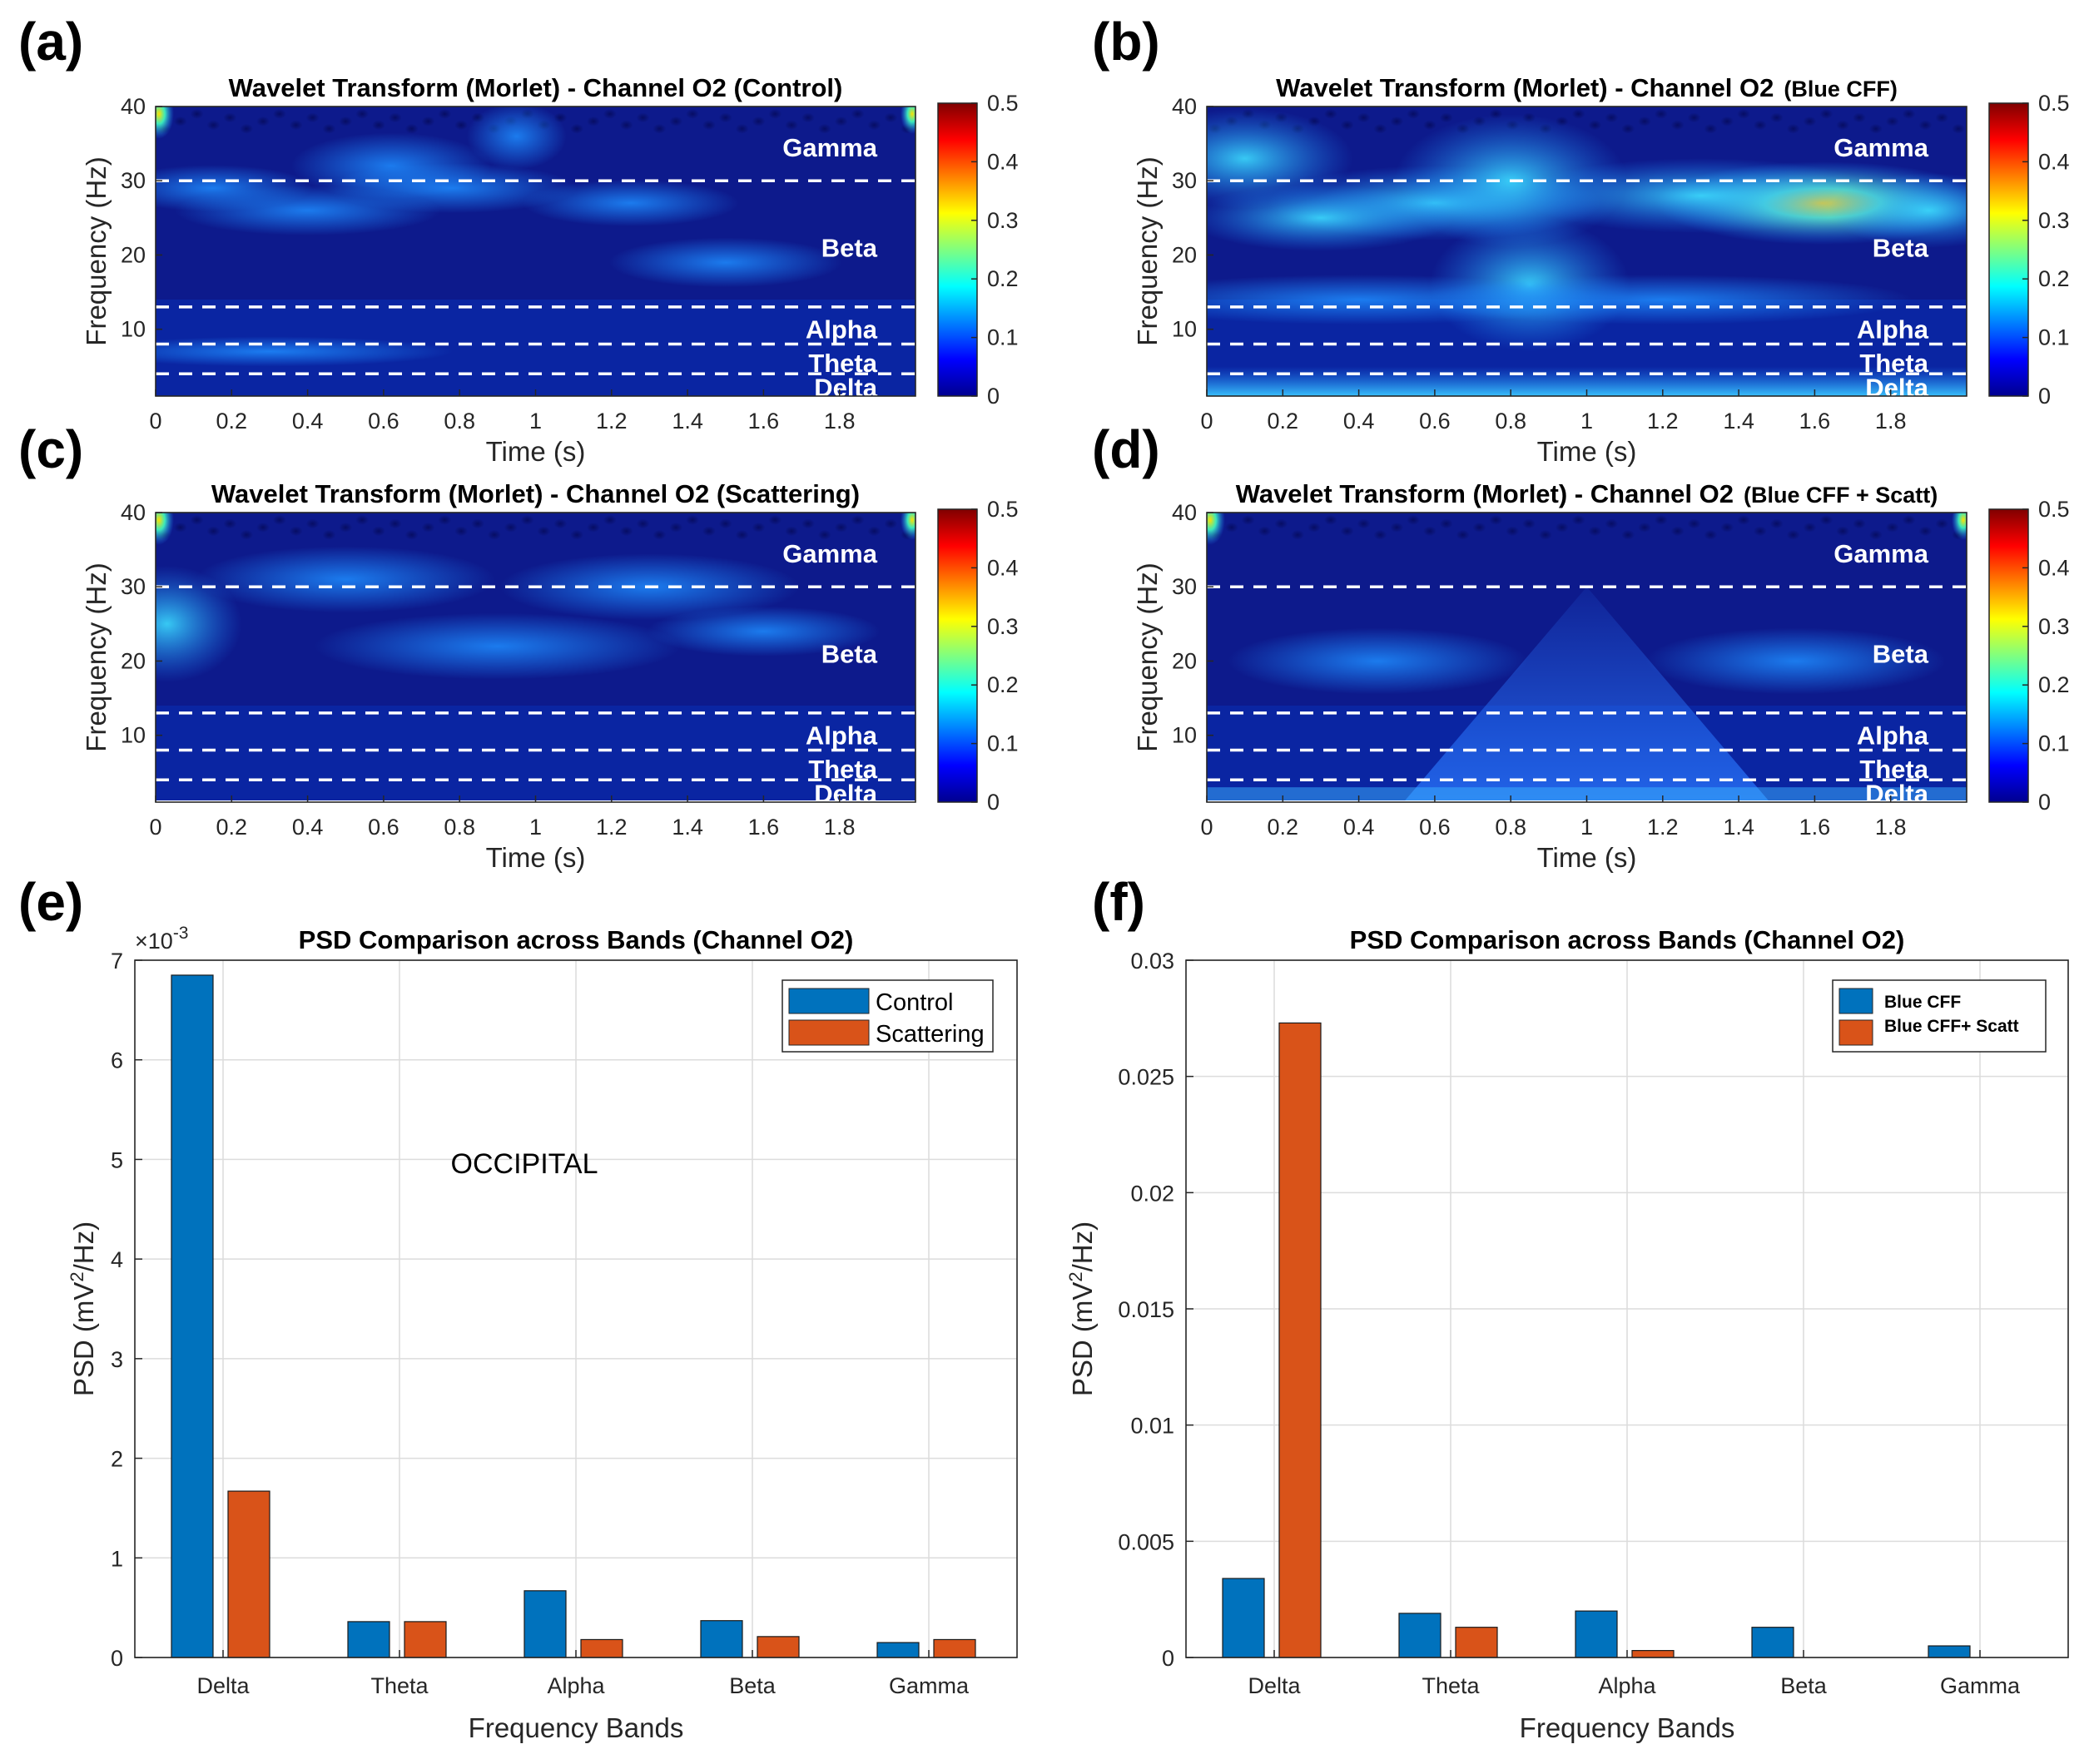  What do you see at coordinates (1923, 1003) in the screenshot?
I see `legend-label-blue-cff: Blue CFF` at bounding box center [1923, 1003].